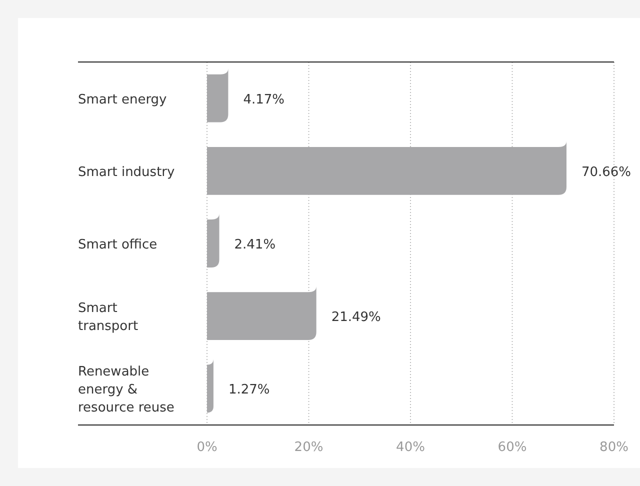  I want to click on x-tick-label: 20%, so click(309, 447).